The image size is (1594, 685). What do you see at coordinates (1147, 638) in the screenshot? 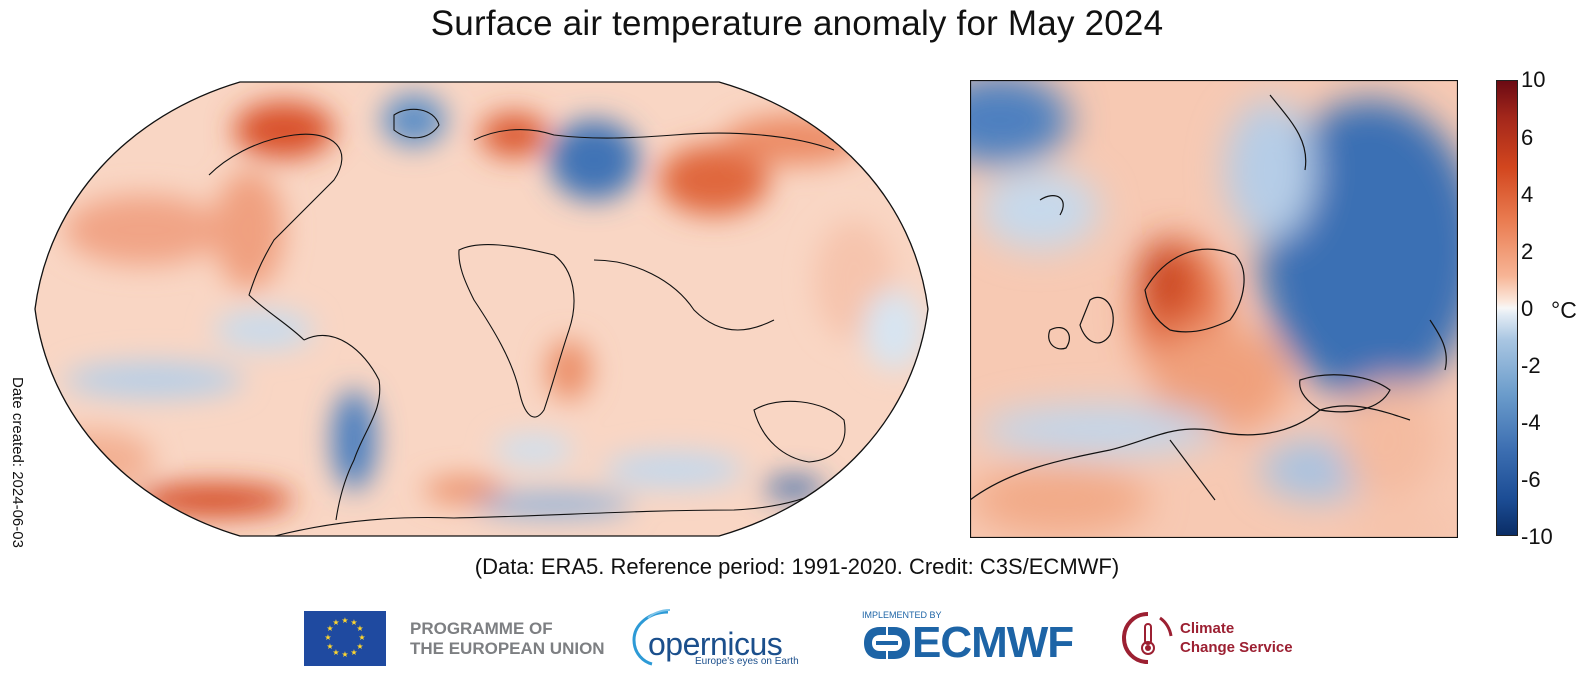
I see `thermometer-icon` at bounding box center [1147, 638].